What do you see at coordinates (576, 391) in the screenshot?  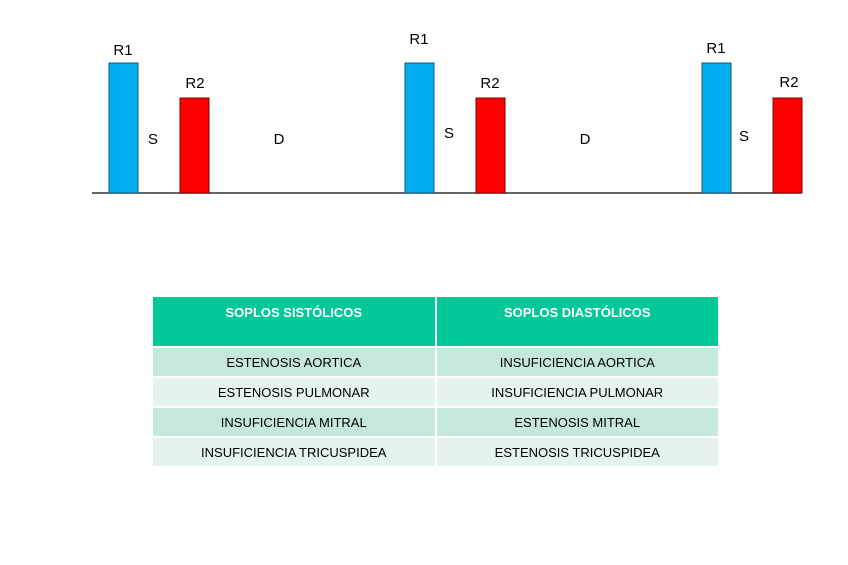 I see `cell-diastolic: INSUFICIENCIA PULMONAR` at bounding box center [576, 391].